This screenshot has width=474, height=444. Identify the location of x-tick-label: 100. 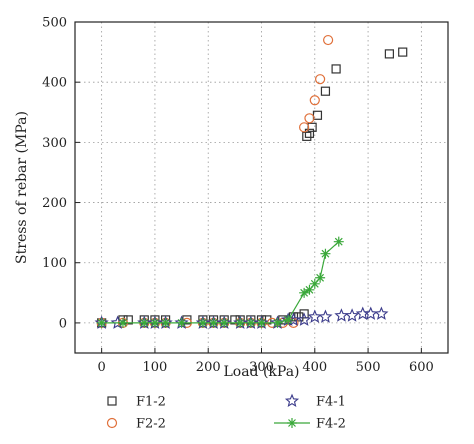
(155, 367).